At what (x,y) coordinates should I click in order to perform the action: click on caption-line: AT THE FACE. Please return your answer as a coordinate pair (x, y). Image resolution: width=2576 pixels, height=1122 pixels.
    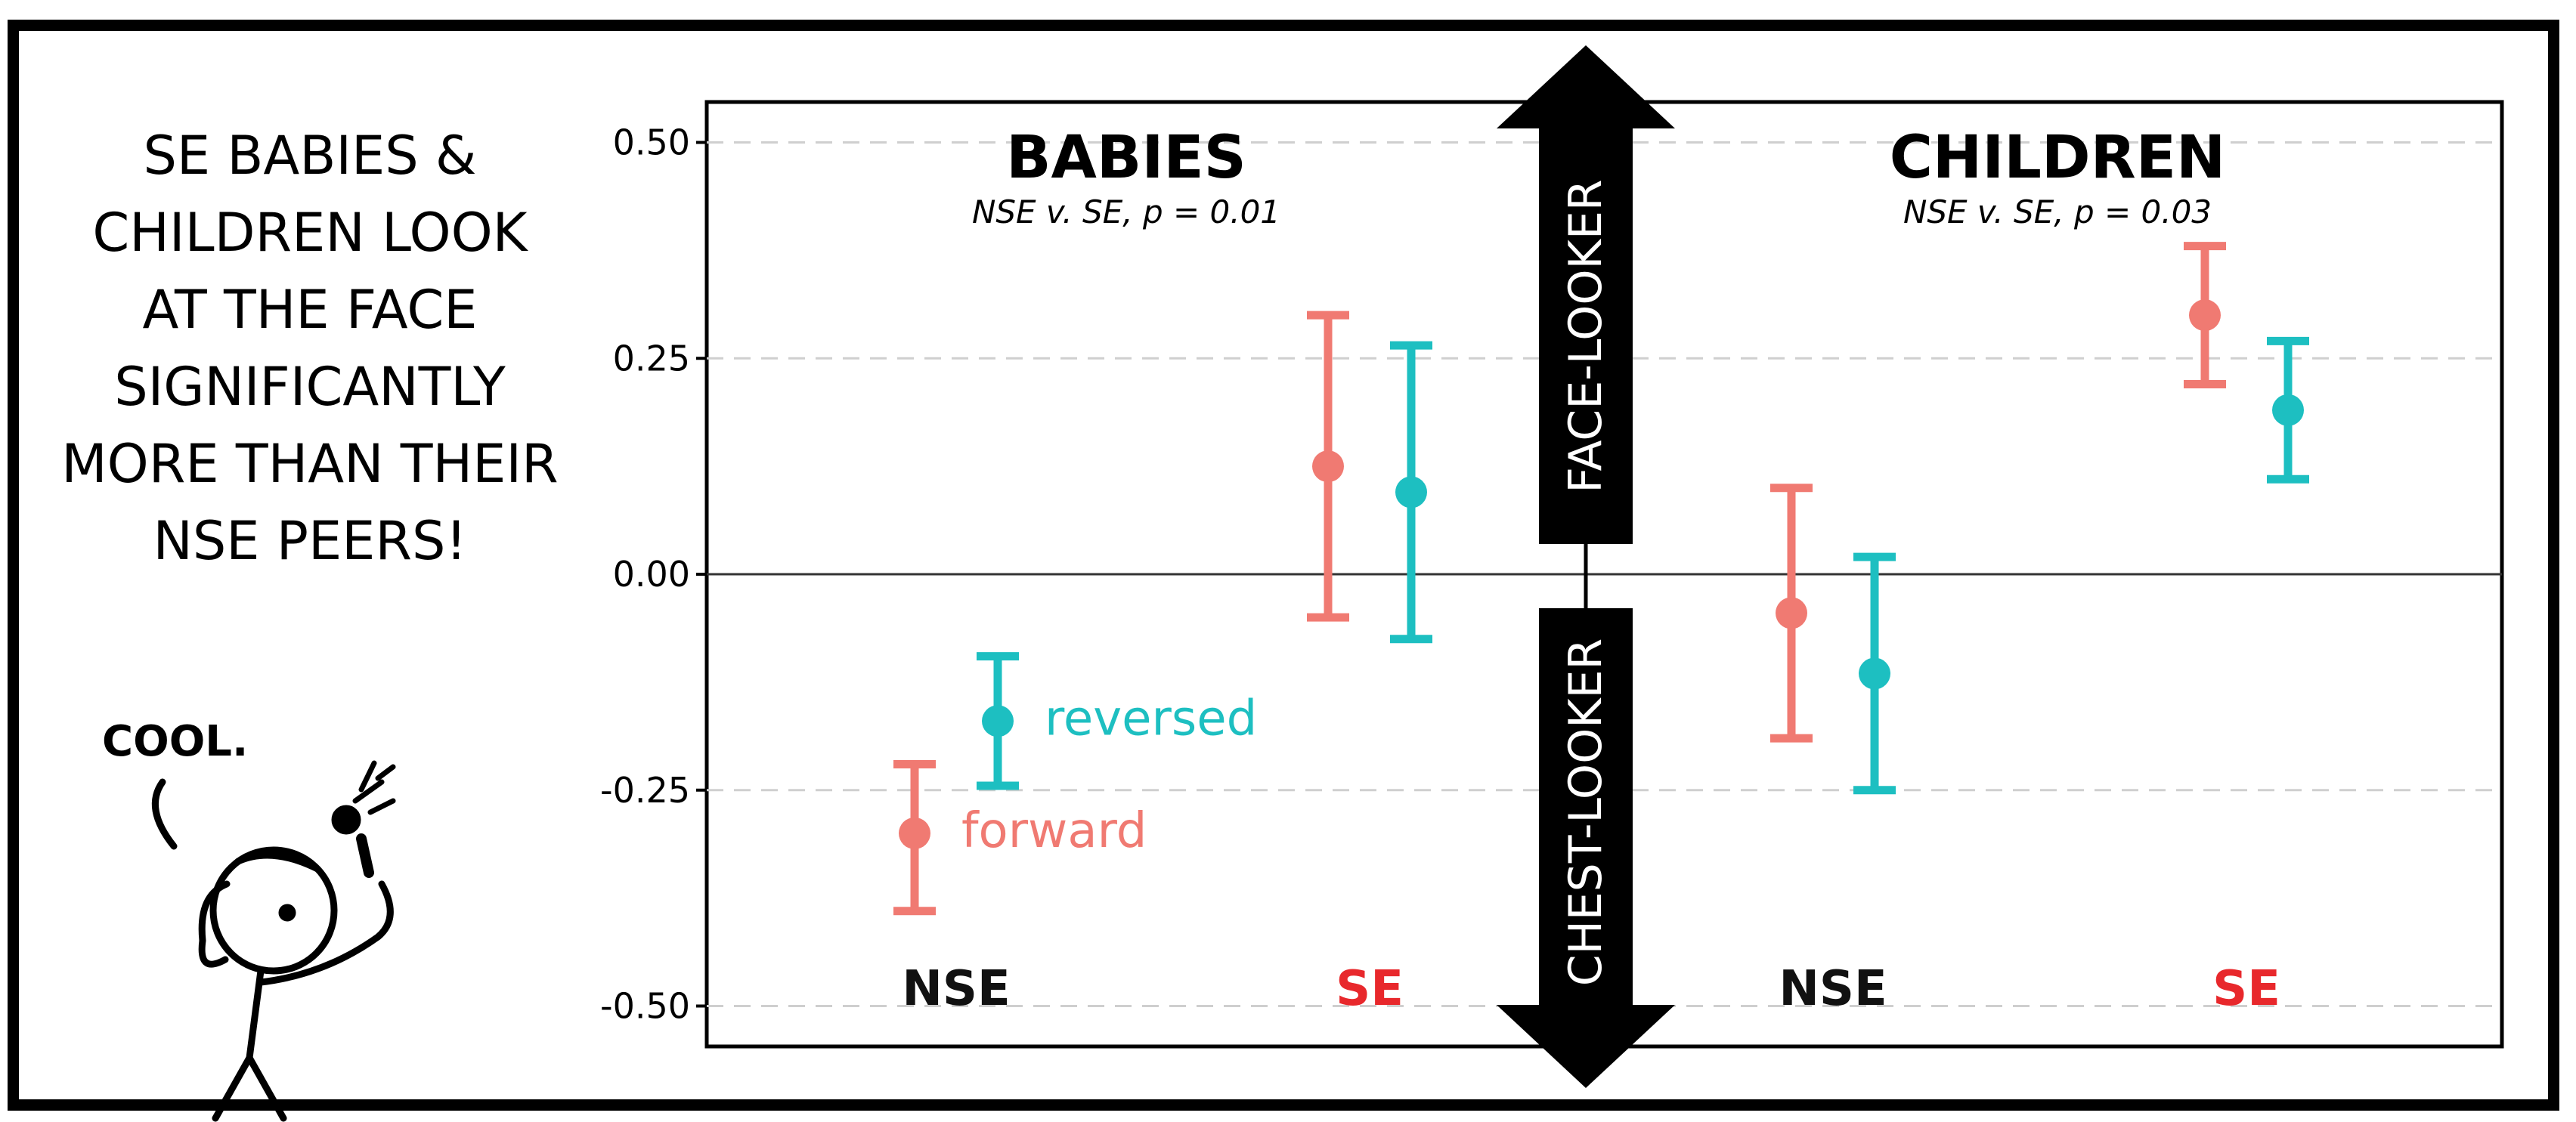
    Looking at the image, I should click on (310, 310).